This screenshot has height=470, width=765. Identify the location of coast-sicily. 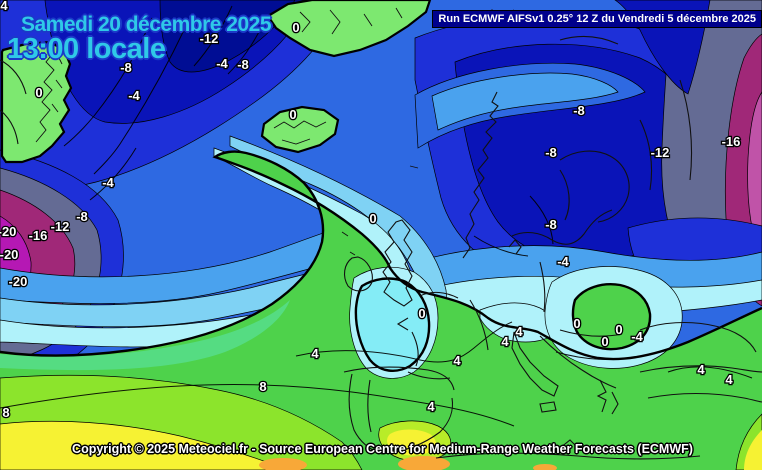
(548, 407).